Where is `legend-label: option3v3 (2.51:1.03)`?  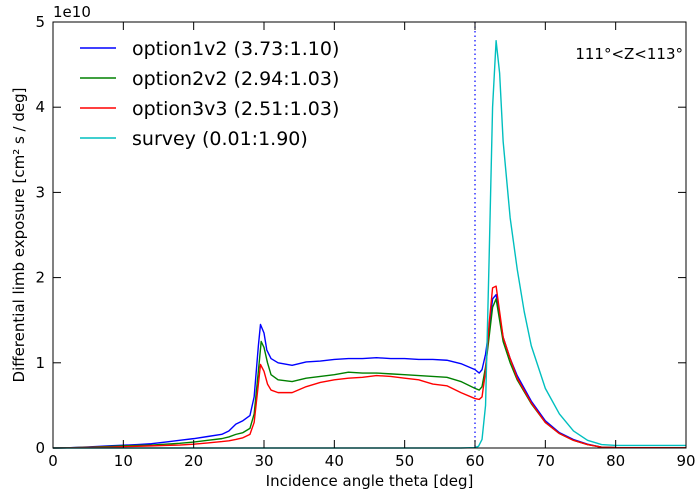 legend-label: option3v3 (2.51:1.03) is located at coordinates (235, 109).